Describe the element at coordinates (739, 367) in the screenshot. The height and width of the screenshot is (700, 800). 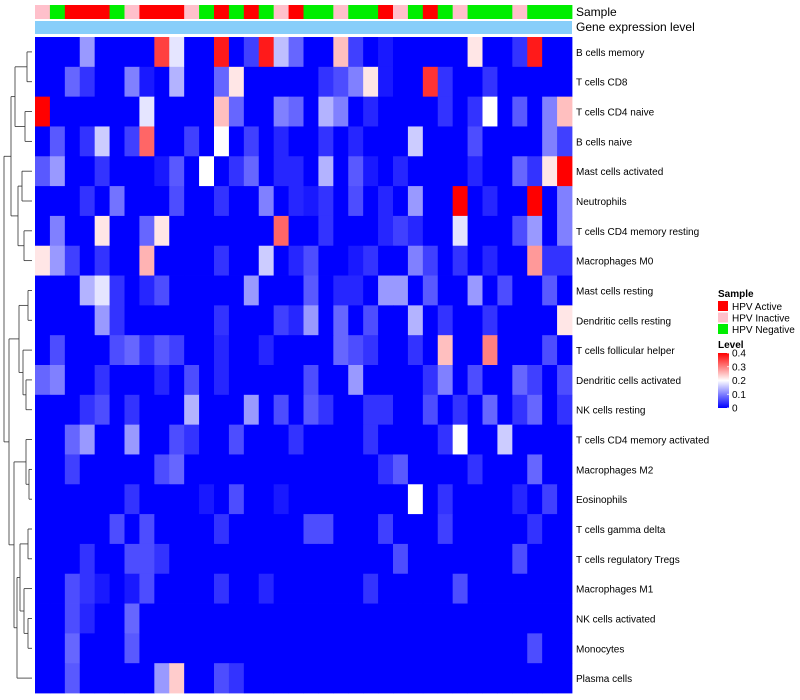
I see `colorbar-tick-label: 0.3` at that location.